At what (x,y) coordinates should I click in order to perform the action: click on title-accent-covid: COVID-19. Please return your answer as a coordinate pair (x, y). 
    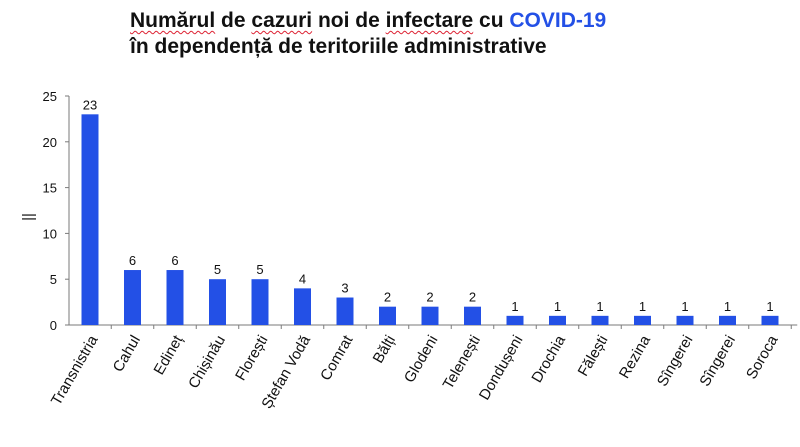
    Looking at the image, I should click on (558, 20).